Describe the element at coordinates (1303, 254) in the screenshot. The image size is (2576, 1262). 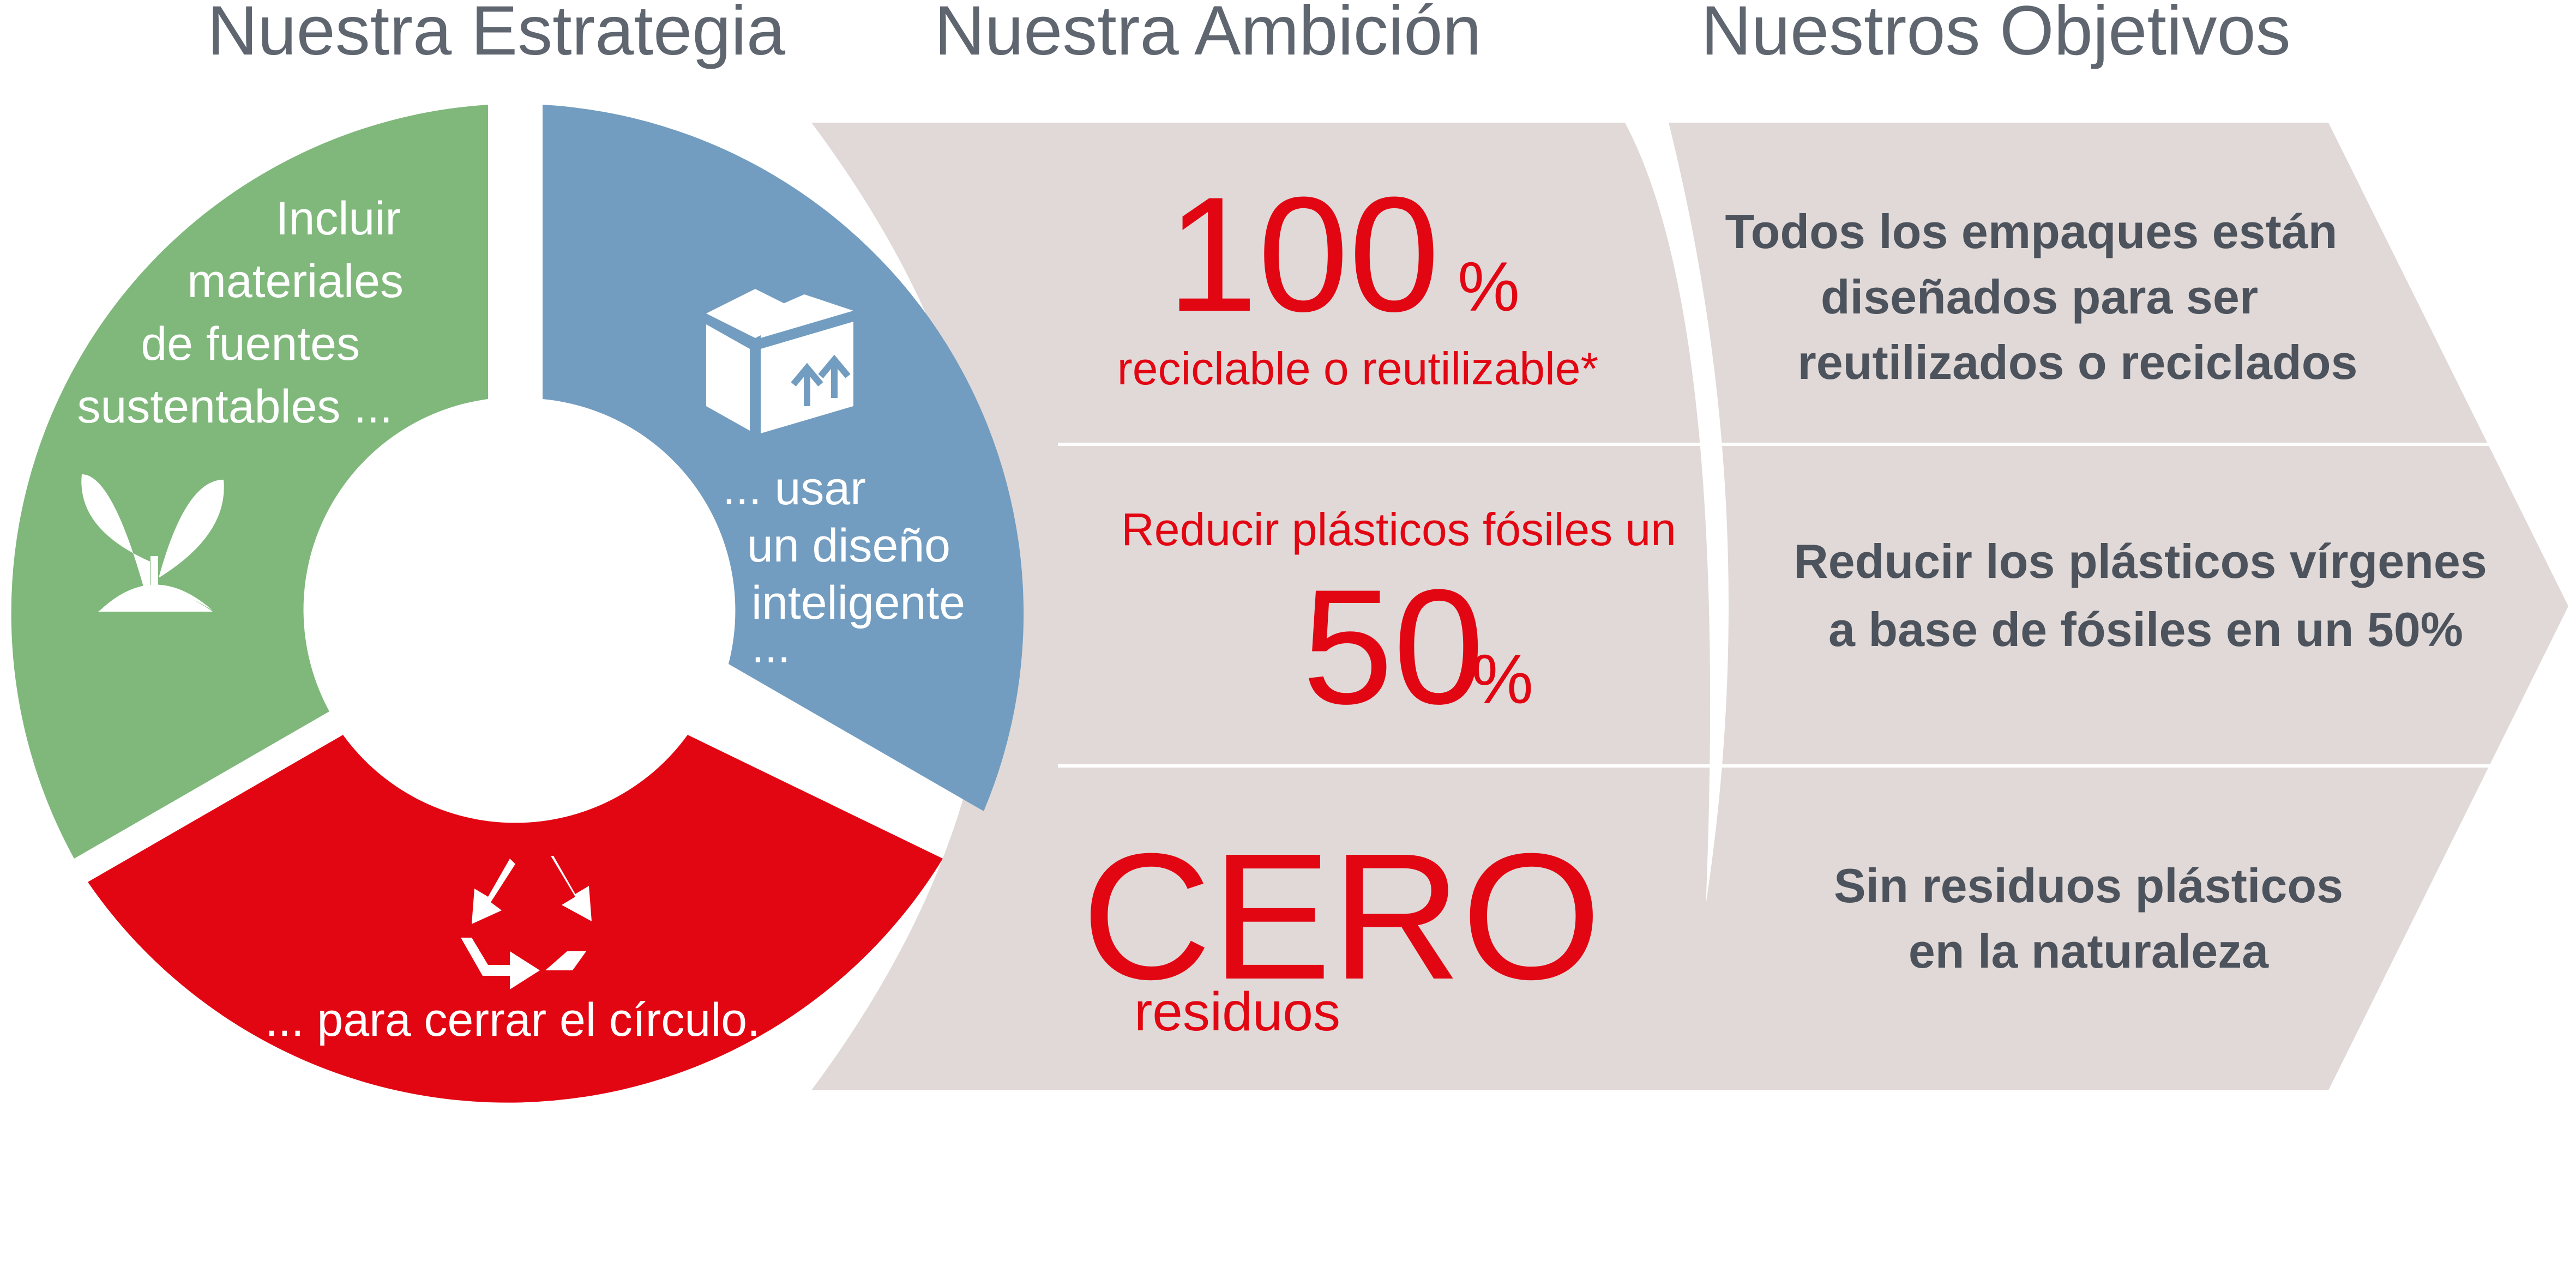
I see `ambition-100-number: 100` at that location.